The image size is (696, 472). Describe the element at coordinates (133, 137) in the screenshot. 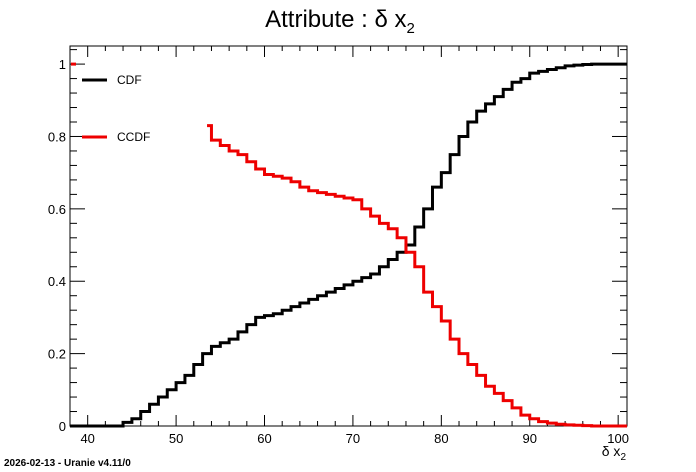

I see `legend-label-ccdf: CCDF` at that location.